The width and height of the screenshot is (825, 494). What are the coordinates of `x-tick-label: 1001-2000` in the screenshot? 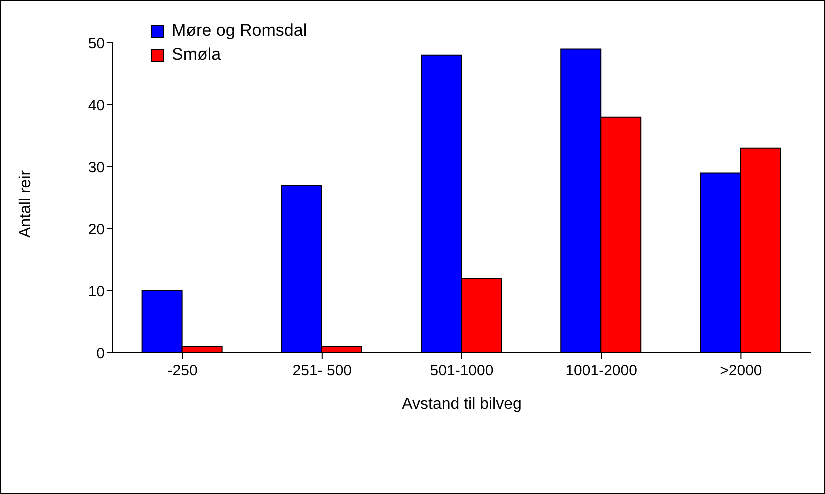 It's located at (602, 371).